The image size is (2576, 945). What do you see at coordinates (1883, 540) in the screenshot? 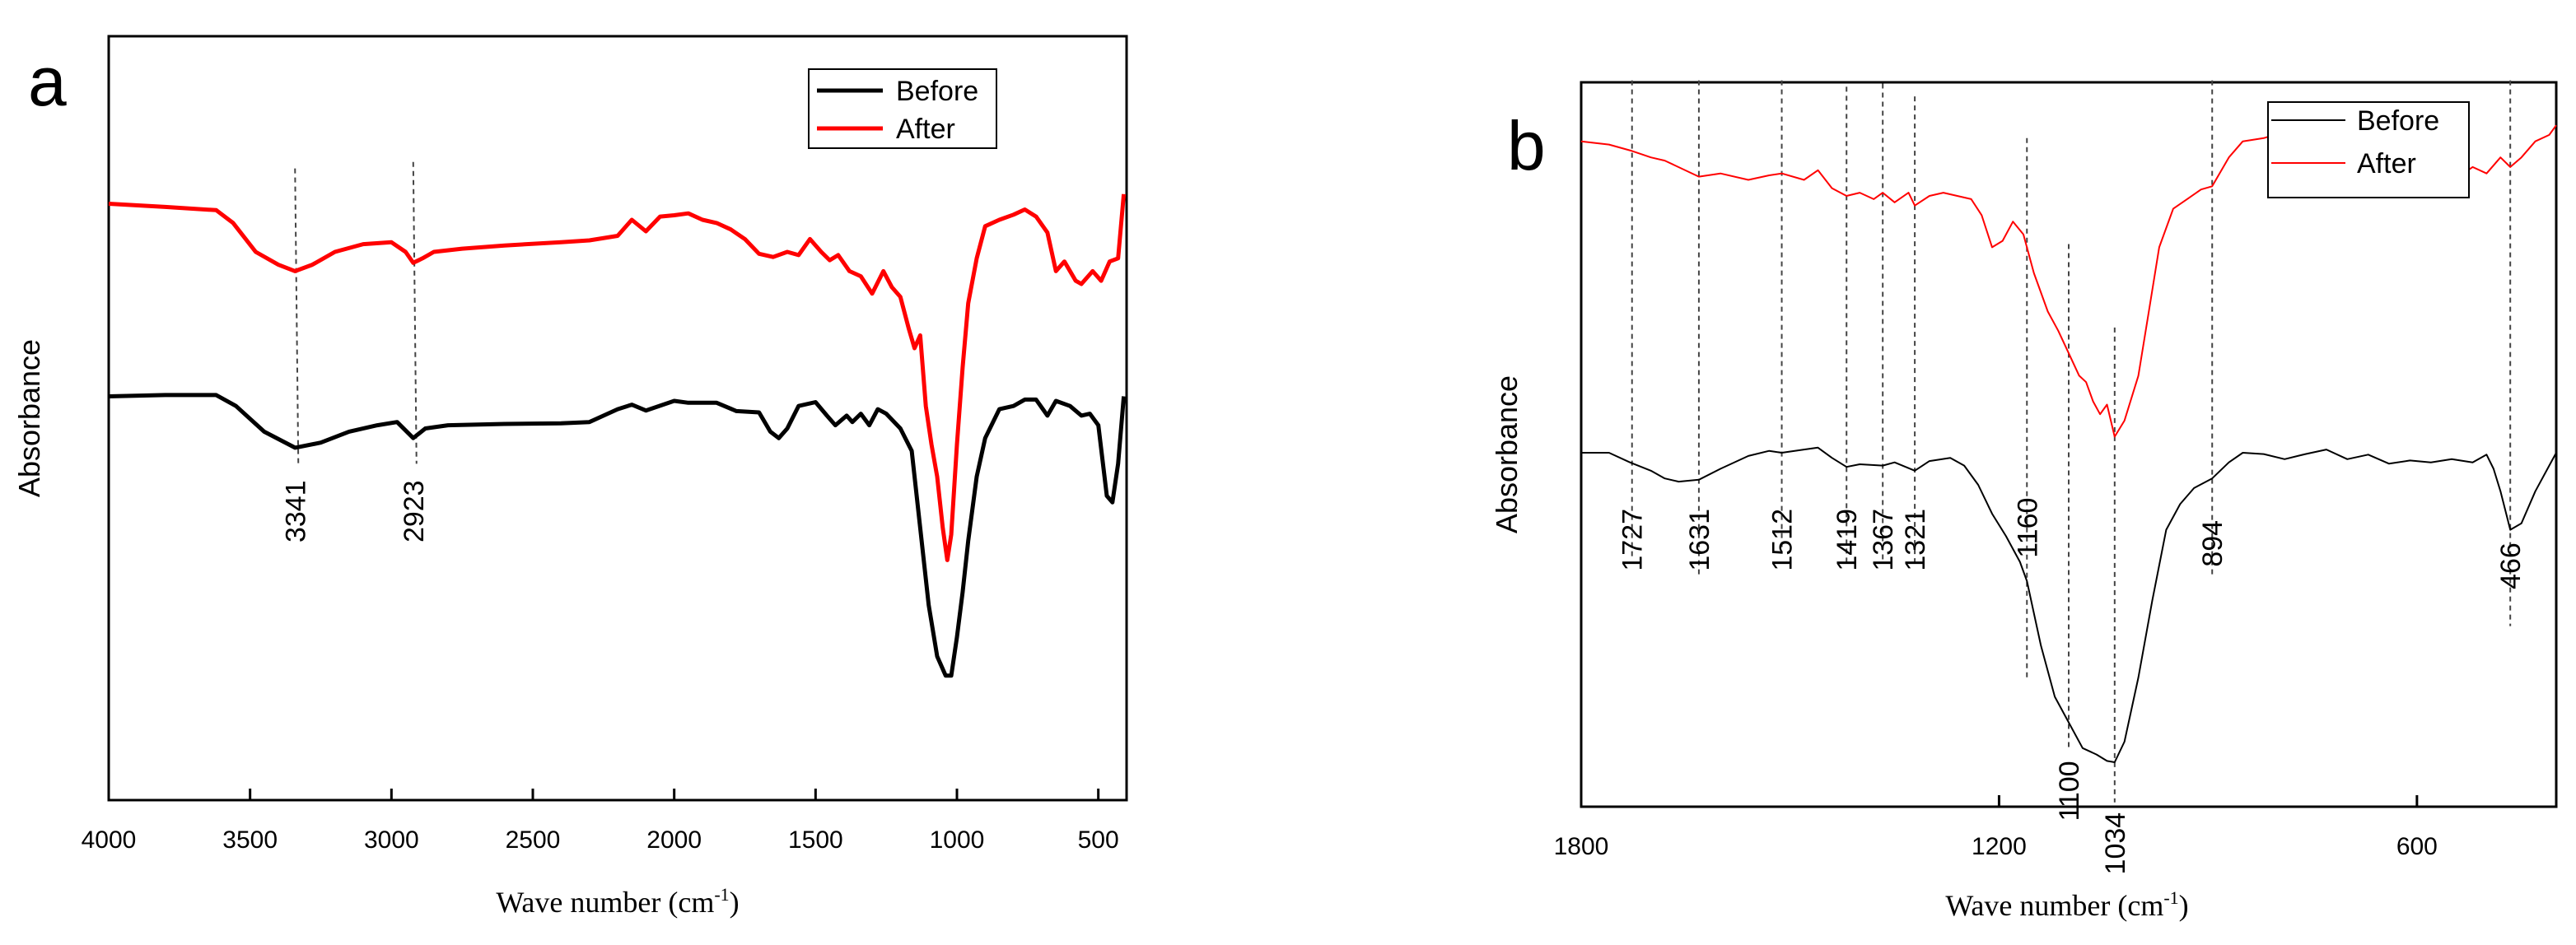
I see `peak-label-1367: 1367` at bounding box center [1883, 540].